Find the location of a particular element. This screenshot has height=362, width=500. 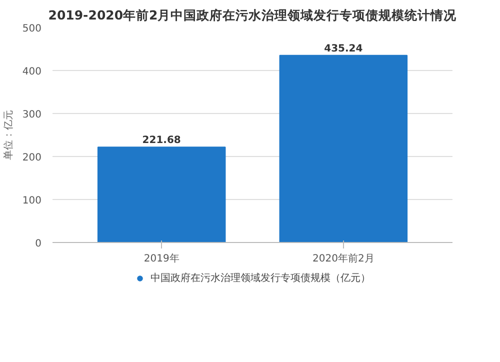

chart-title: 2019-2020年前2月中国政府在污水治理领域发行专项债规模统计情况 is located at coordinates (253, 15).